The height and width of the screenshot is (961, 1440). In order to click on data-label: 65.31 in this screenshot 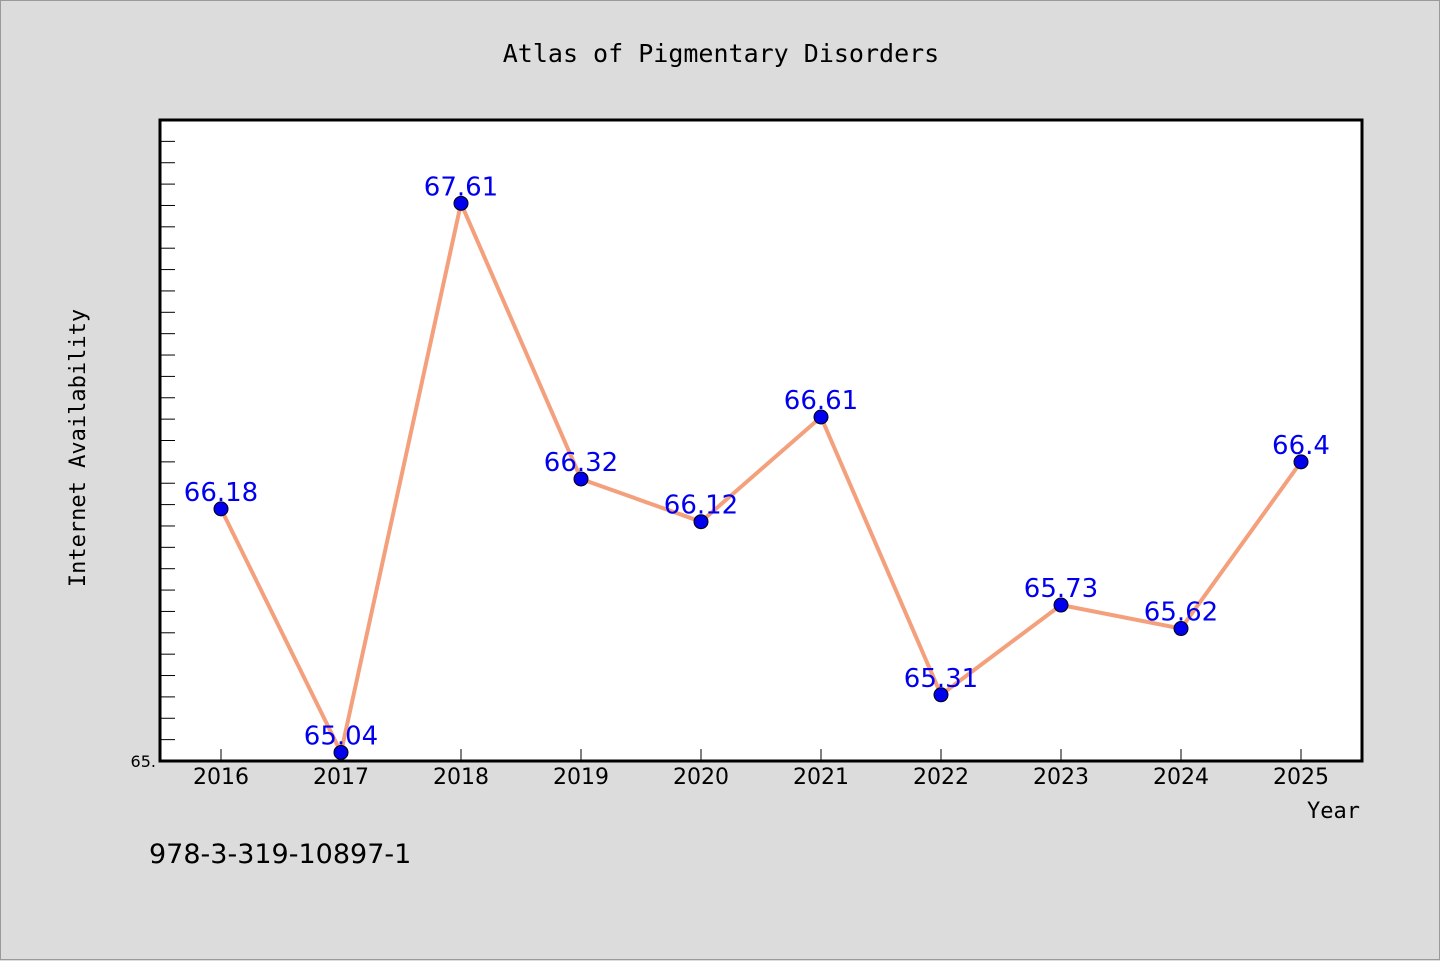, I will do `click(941, 679)`.